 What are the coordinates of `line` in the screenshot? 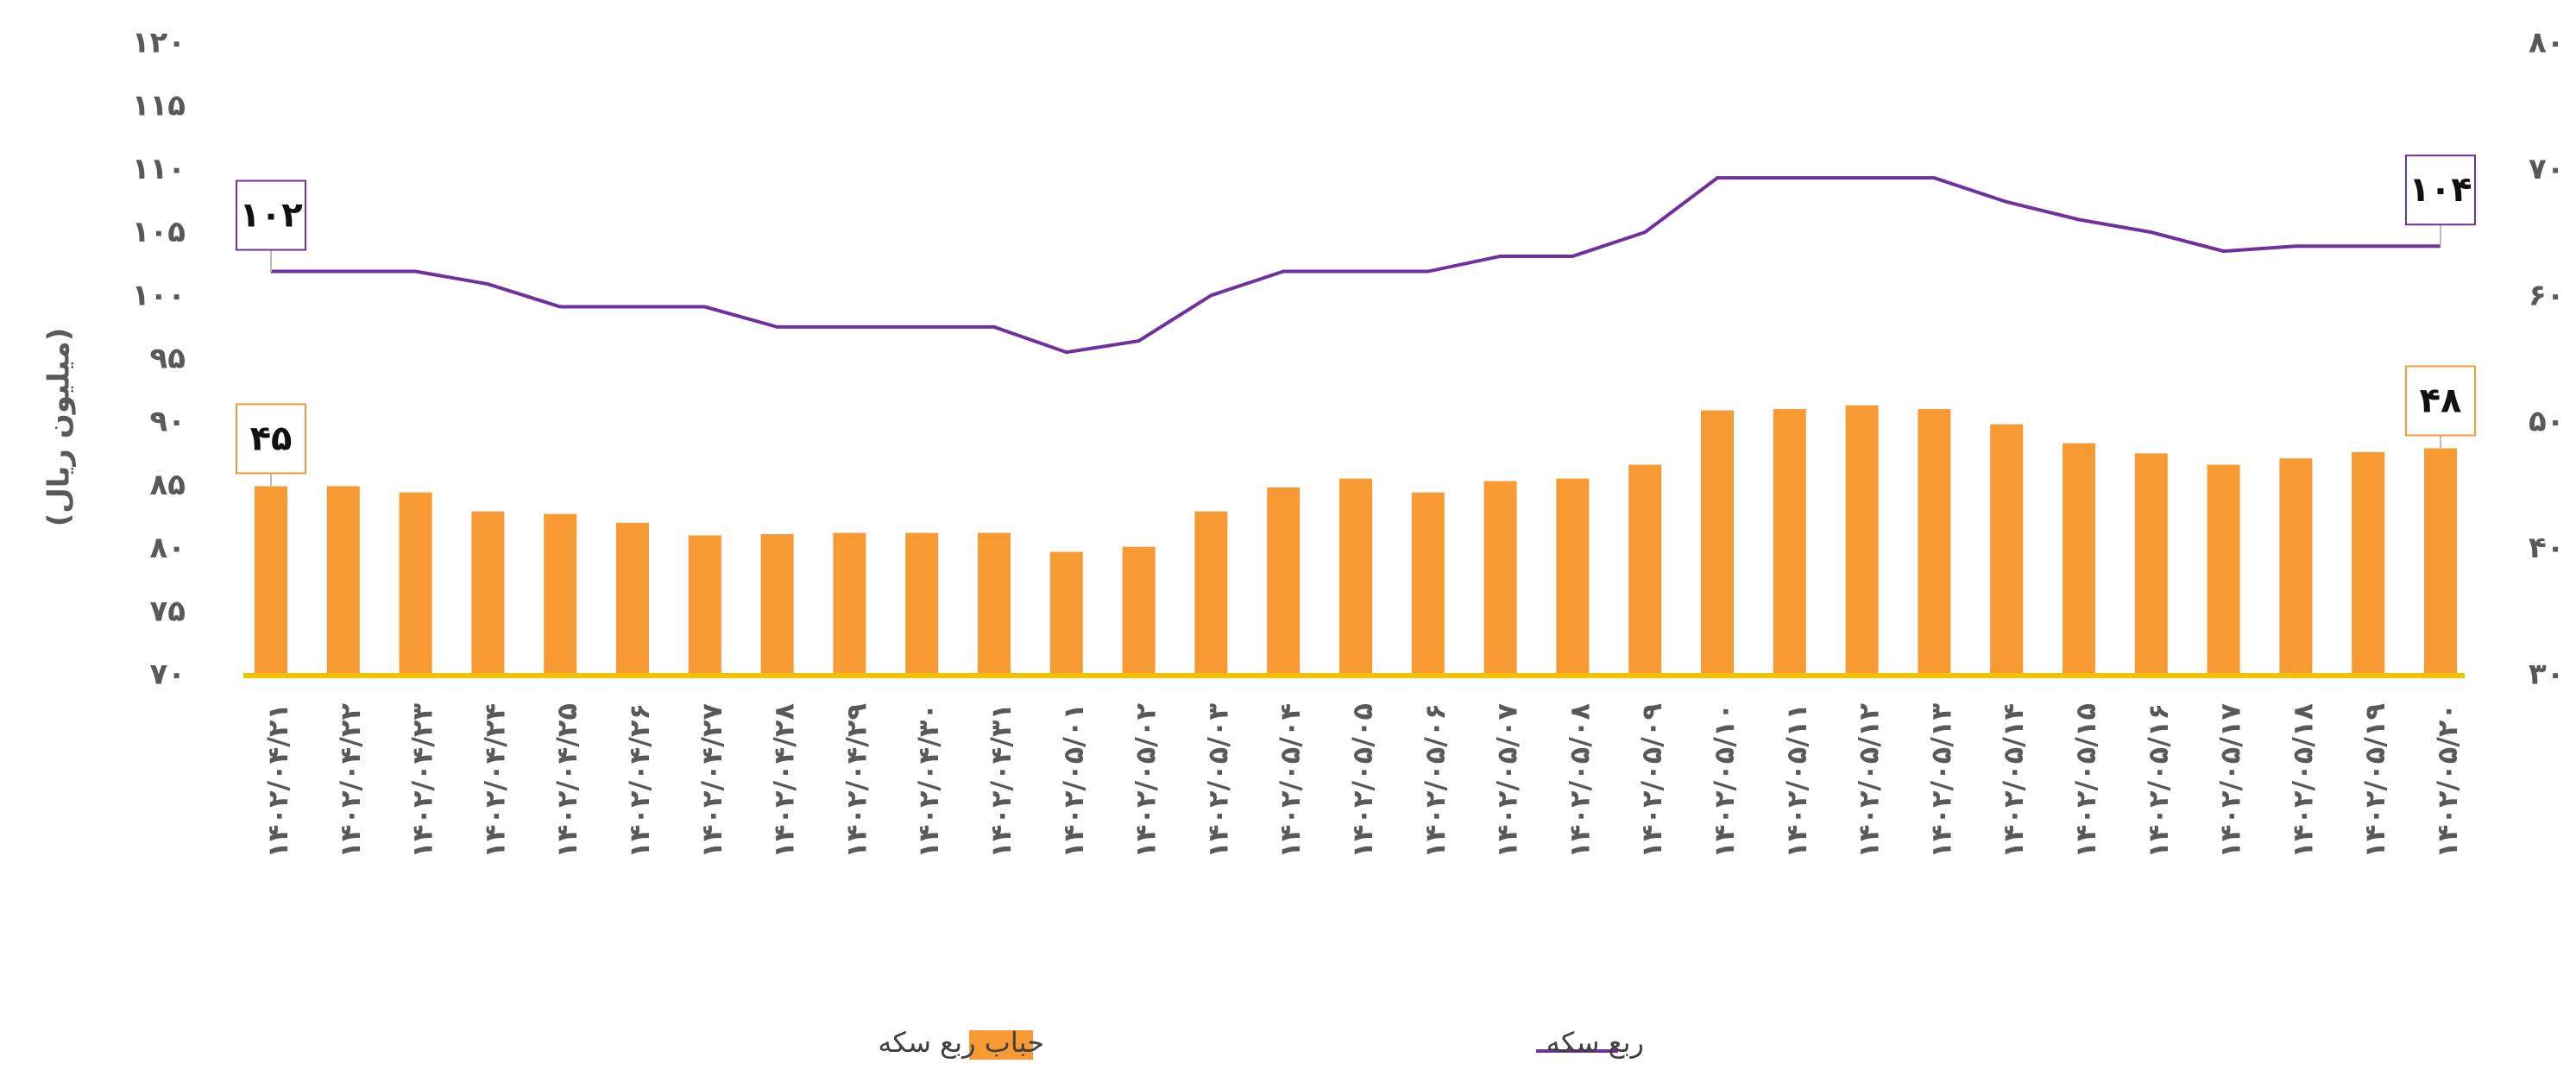 It's located at (1356, 265).